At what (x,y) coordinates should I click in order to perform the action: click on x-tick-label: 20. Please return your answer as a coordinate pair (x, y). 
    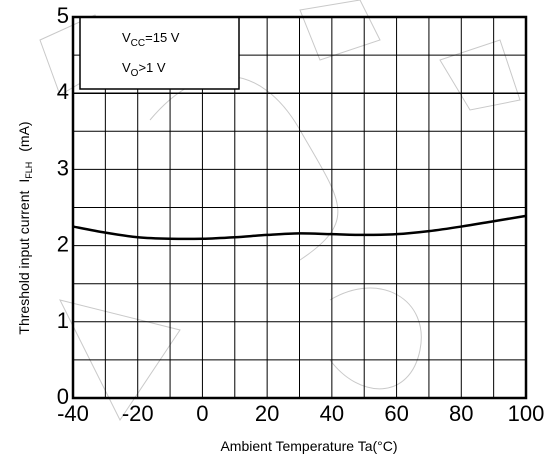
    Looking at the image, I should click on (267, 413).